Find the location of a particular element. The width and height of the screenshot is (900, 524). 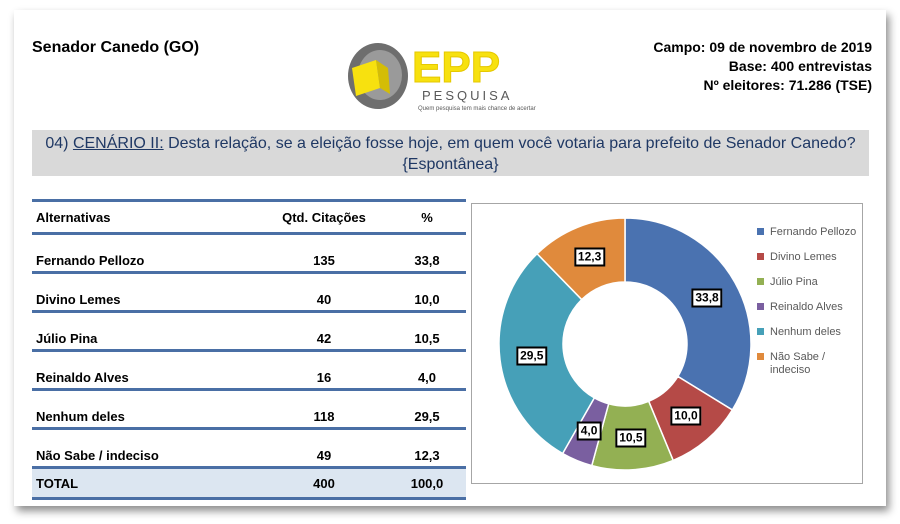

header-pct: % is located at coordinates (427, 217).